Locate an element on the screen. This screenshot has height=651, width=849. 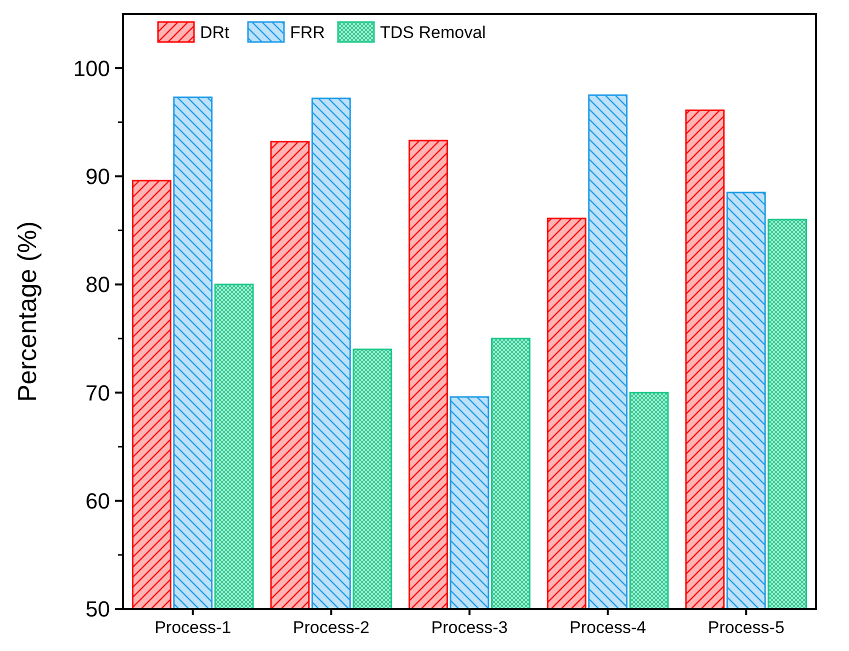
y-tick-label: 50 is located at coordinates (98, 609).